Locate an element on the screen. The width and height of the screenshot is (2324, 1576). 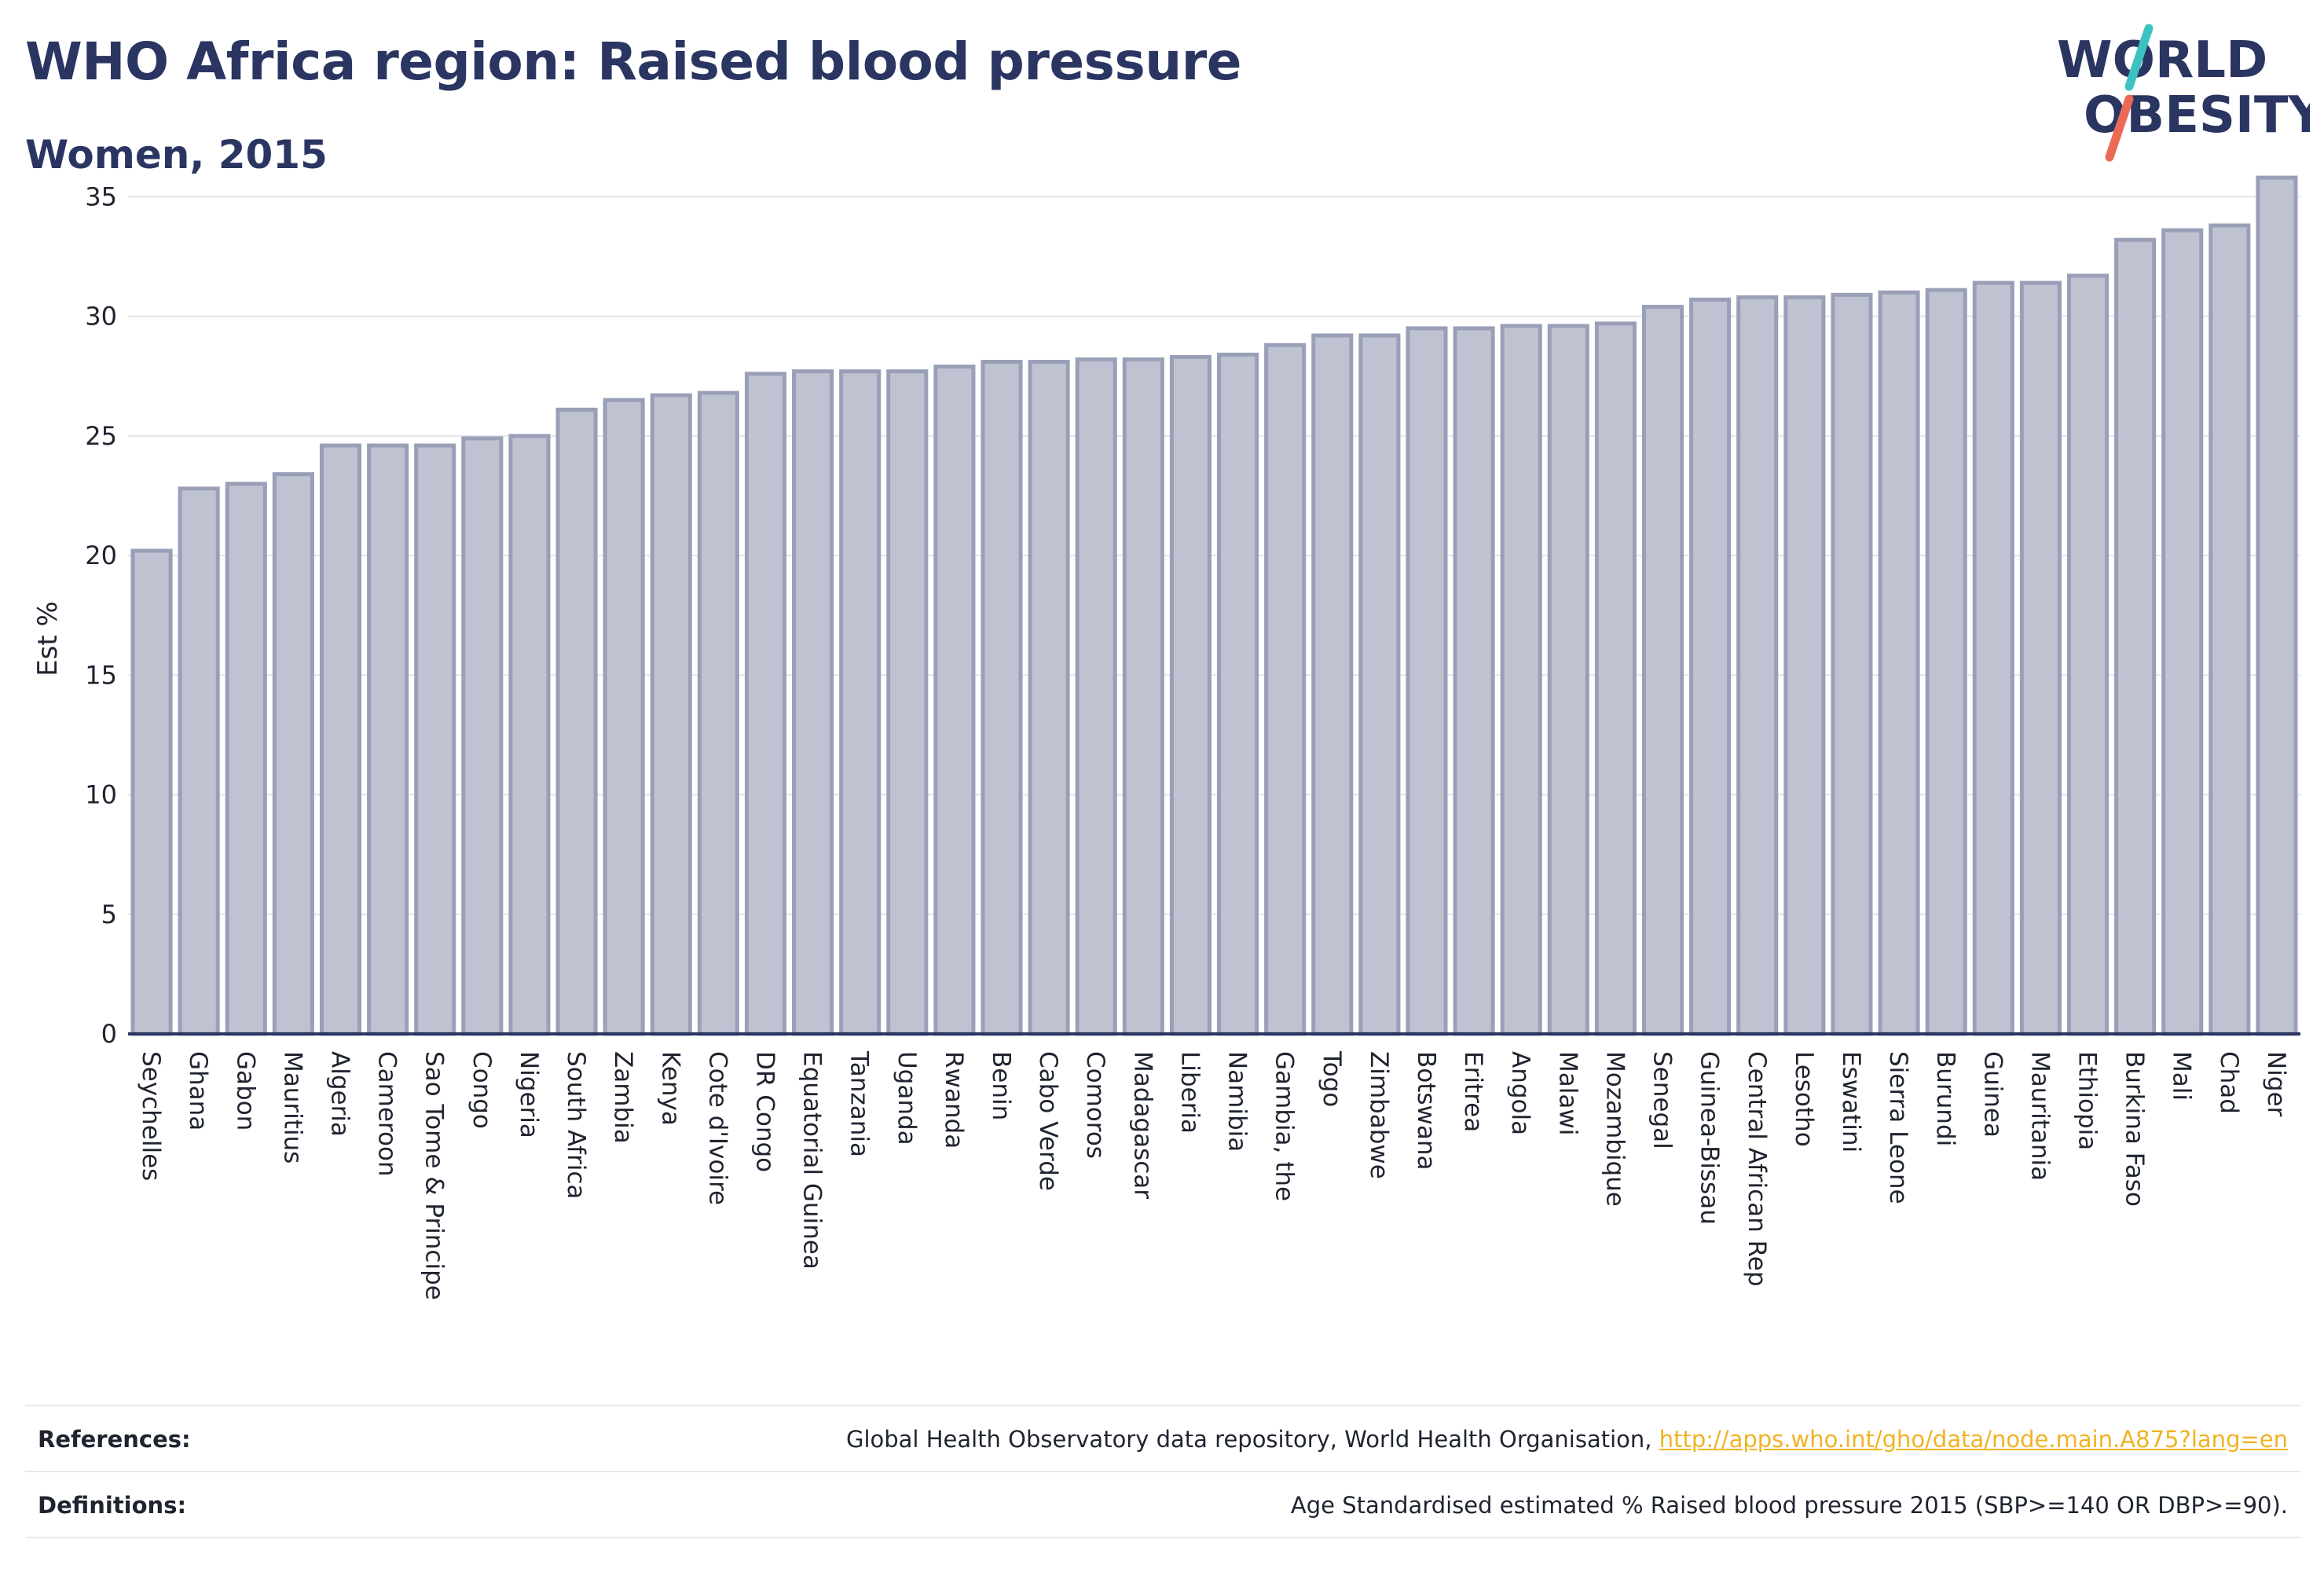
chart-subtitle: Women, 2015 is located at coordinates (176, 155).